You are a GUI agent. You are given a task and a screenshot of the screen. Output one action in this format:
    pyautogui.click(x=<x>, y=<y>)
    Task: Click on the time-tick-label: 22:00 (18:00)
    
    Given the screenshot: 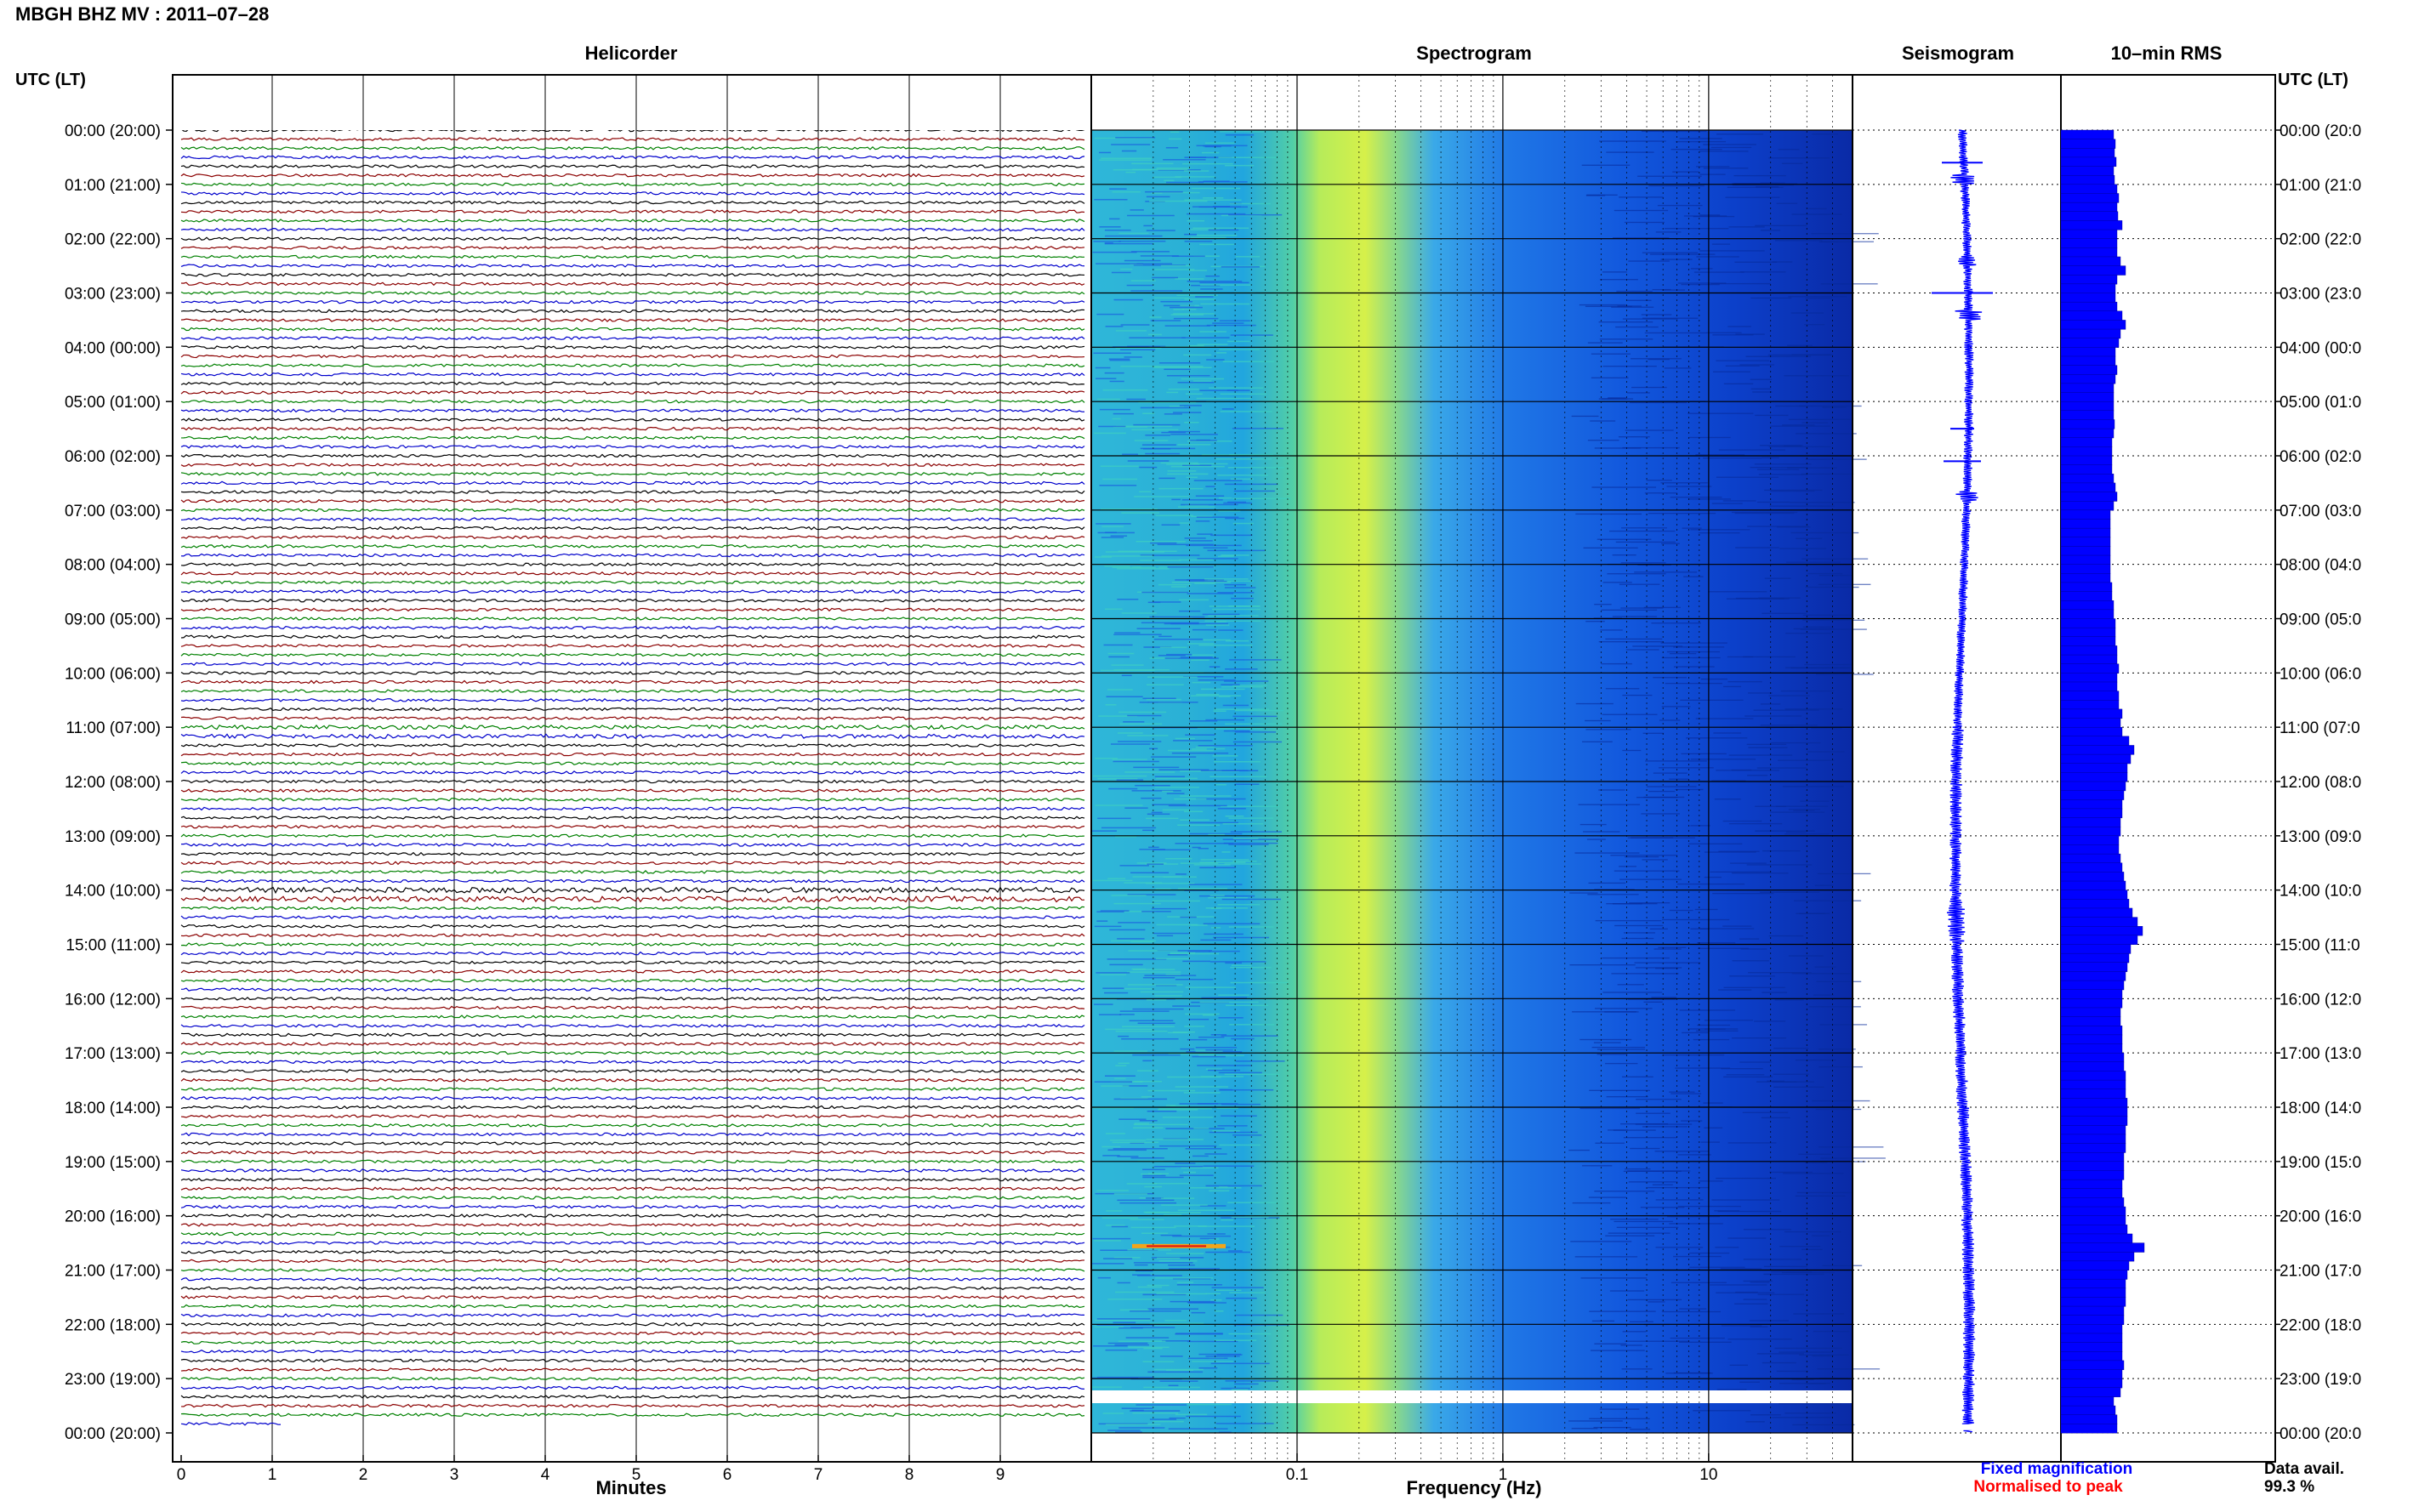 What is the action you would take?
    pyautogui.click(x=113, y=1325)
    